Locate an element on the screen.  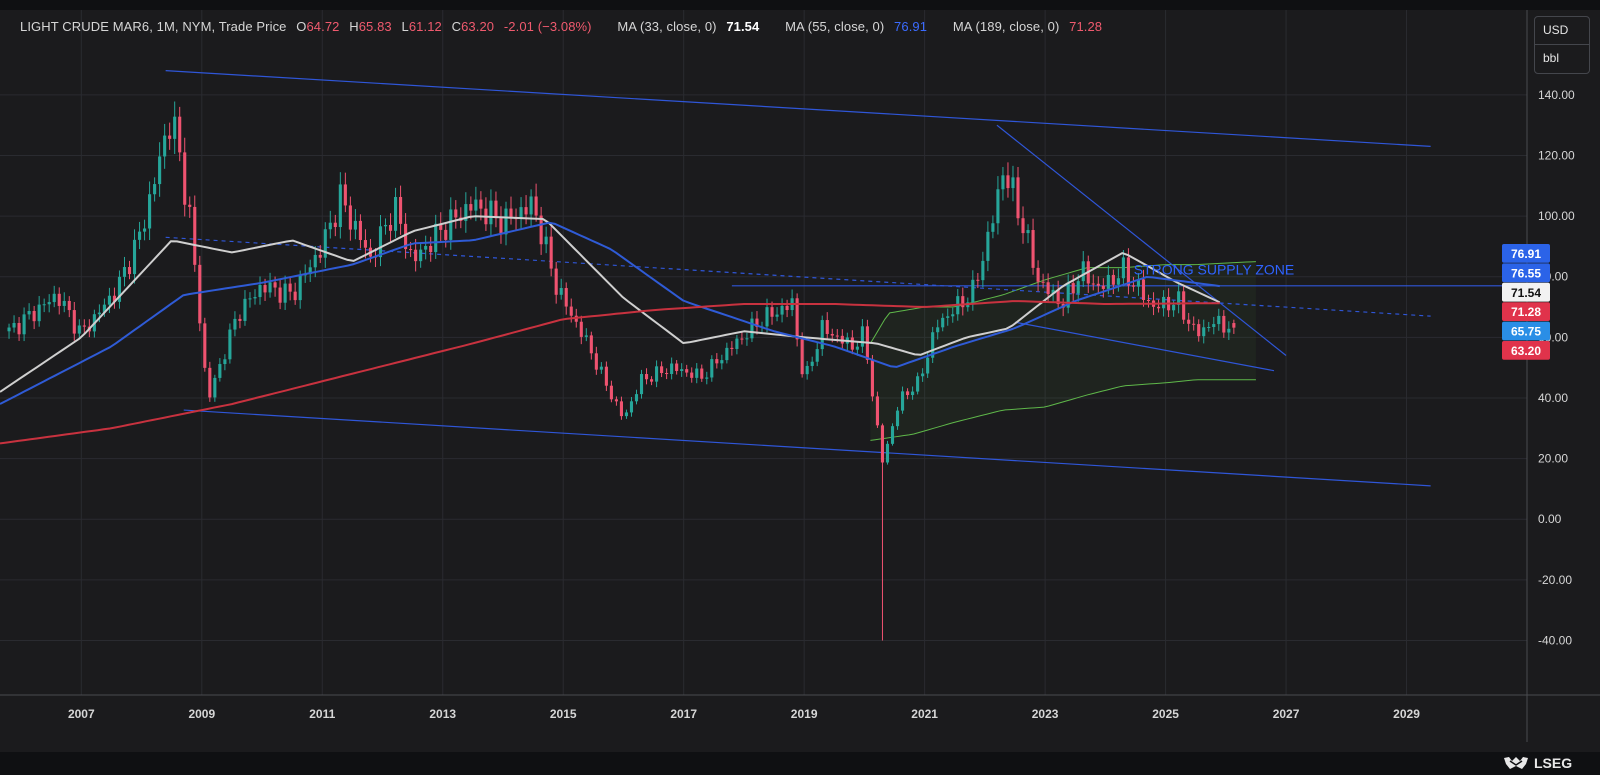
ma189-label: MA (189, close, 0) is located at coordinates (1006, 26).